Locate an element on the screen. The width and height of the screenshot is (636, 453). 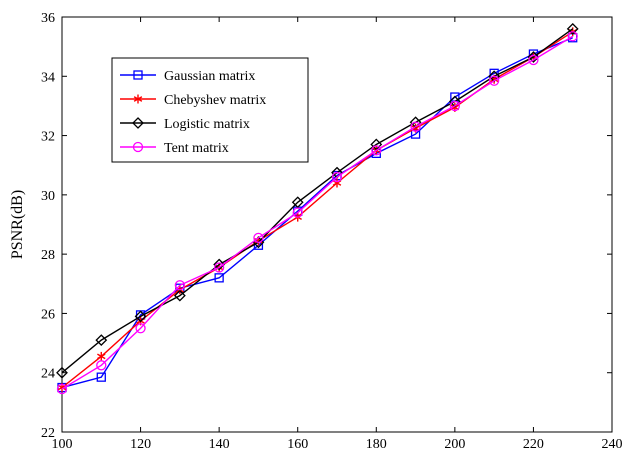
x-tick-label: 200 is located at coordinates (454, 444).